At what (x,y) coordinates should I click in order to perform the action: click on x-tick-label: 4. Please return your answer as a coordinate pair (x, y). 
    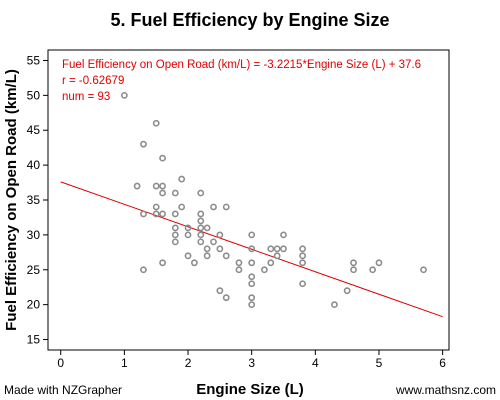
    Looking at the image, I should click on (315, 363).